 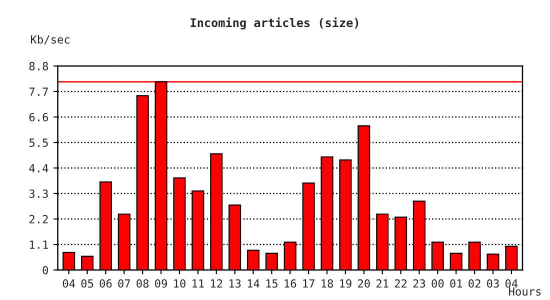 I want to click on y-tick-label: 6.6, so click(x=38, y=117).